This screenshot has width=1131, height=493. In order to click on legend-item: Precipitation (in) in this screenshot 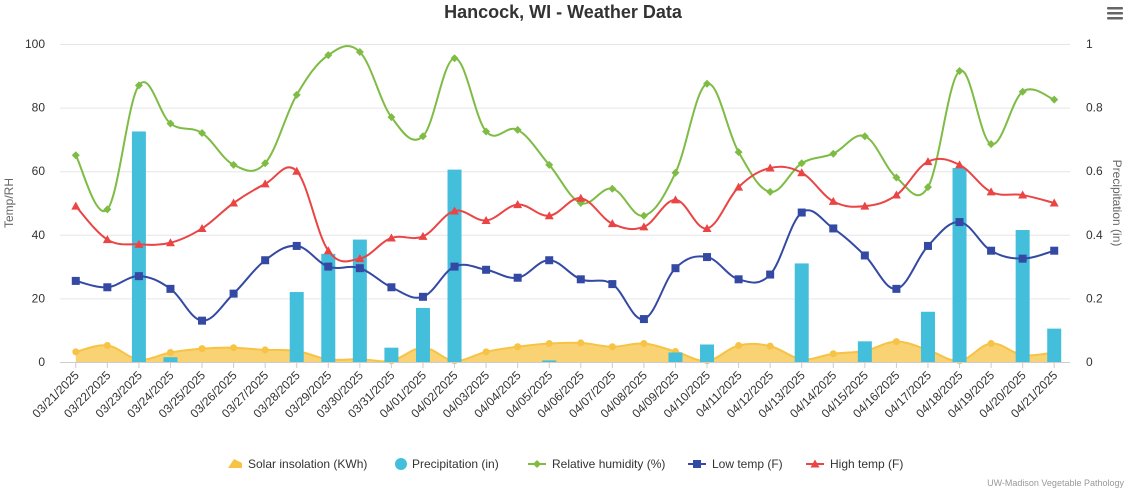, I will do `click(447, 464)`.